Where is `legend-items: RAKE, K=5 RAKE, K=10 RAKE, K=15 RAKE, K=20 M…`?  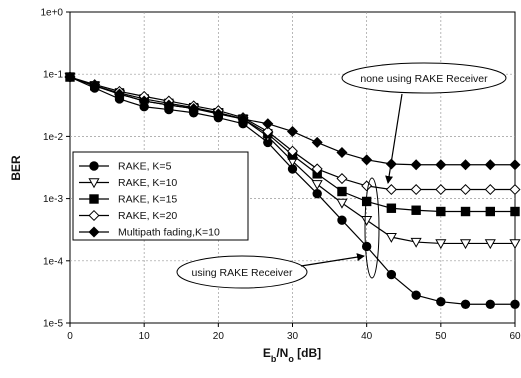 legend-items: RAKE, K=5 RAKE, K=10 RAKE, K=15 RAKE, K=20 M… is located at coordinates (149, 200).